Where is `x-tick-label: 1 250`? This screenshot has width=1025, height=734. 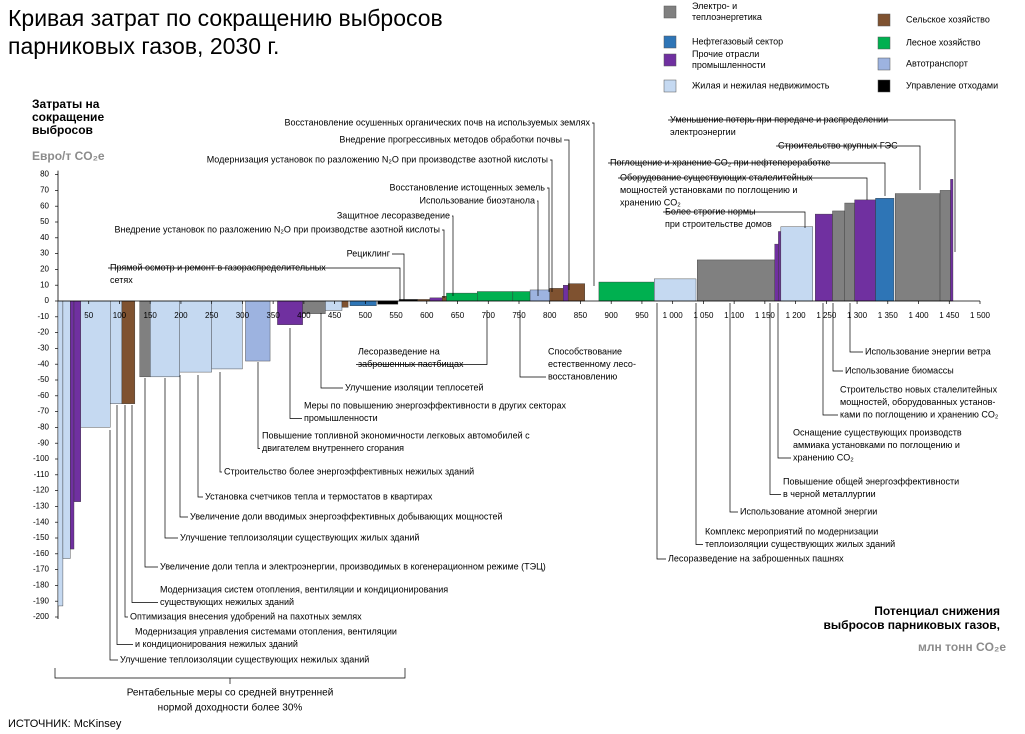
x-tick-label: 1 250 is located at coordinates (826, 315).